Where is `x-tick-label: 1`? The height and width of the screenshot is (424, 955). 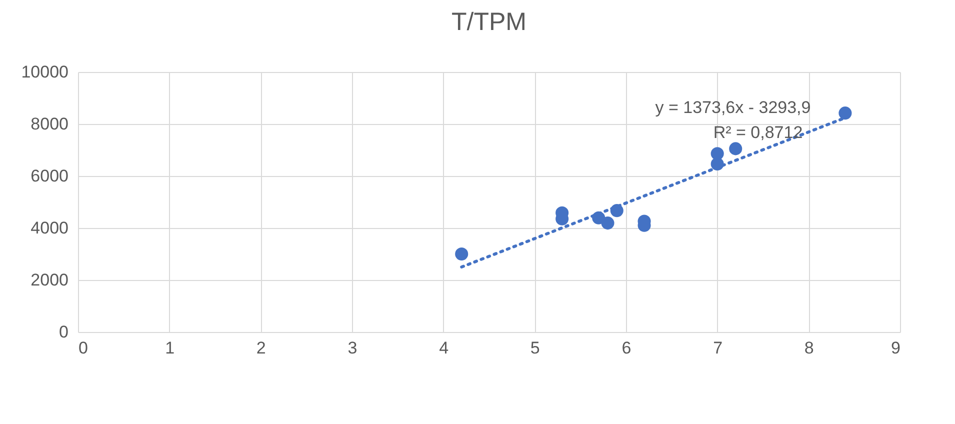
x-tick-label: 1 is located at coordinates (170, 348).